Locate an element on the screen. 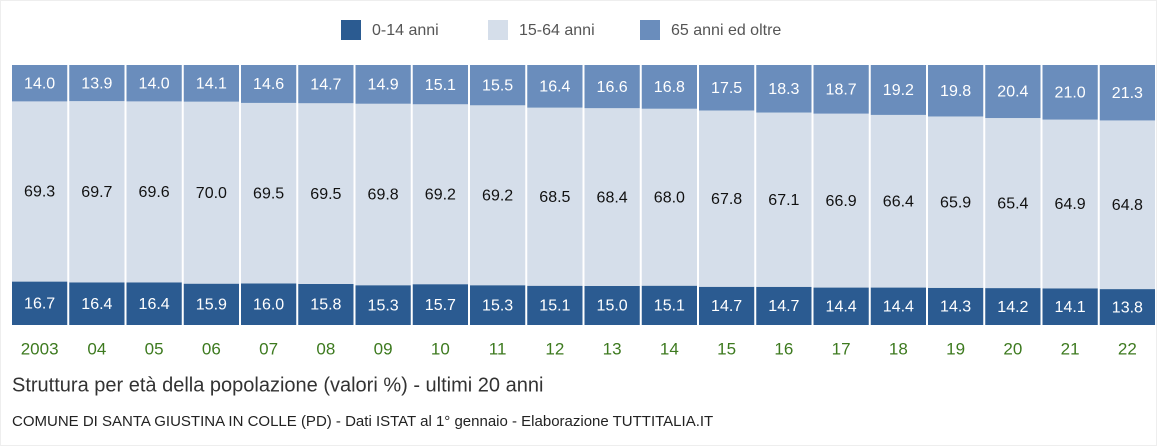 This screenshot has width=1157, height=446. x-tick-label: 16 is located at coordinates (783, 348).